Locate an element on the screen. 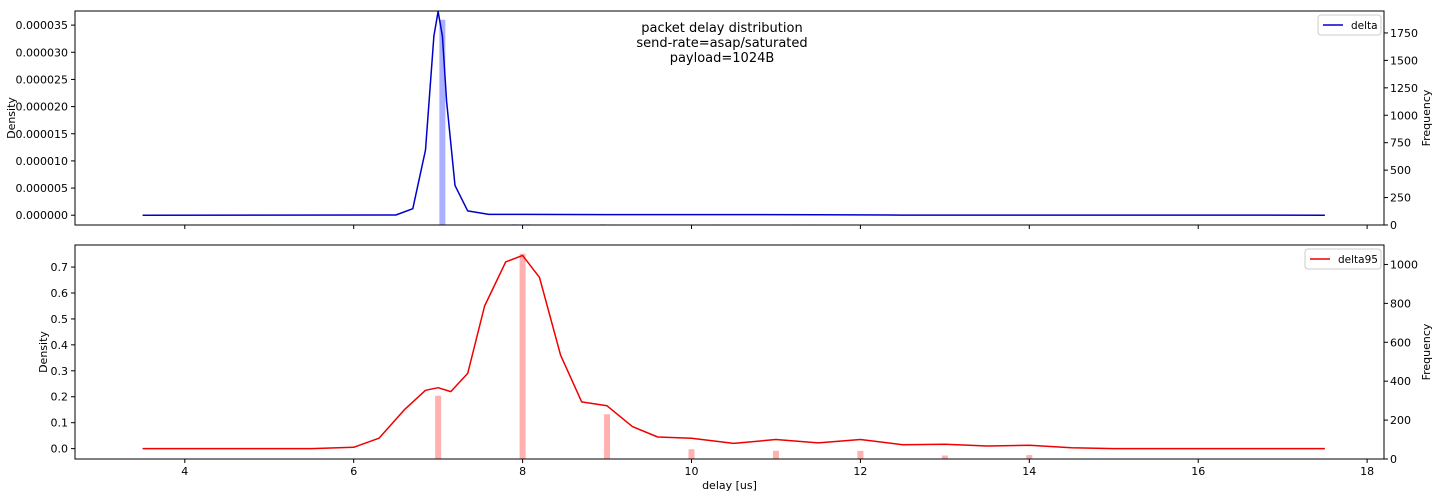 The image size is (1439, 497). y-tick-label: 0.6 is located at coordinates (60, 293).